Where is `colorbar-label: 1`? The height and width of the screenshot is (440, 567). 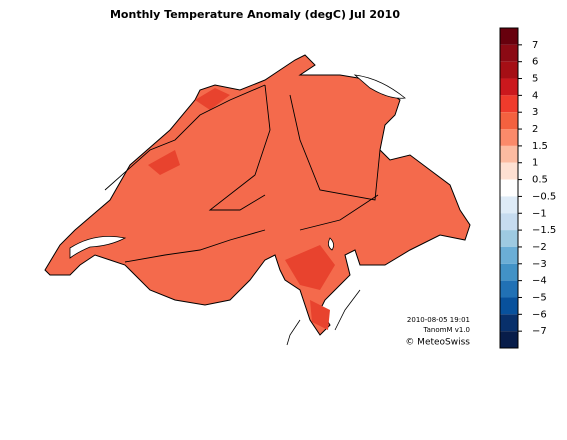 colorbar-label: 1 is located at coordinates (535, 163).